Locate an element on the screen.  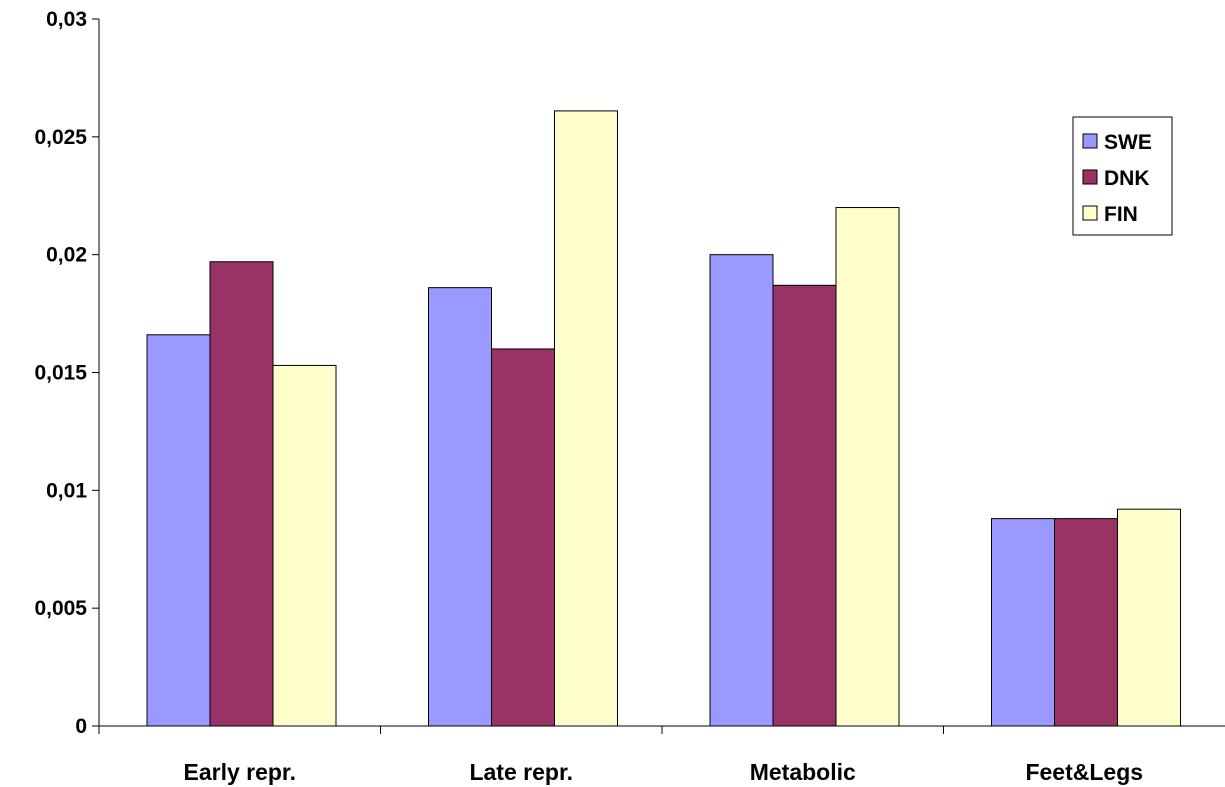
y-tick-label: 0 is located at coordinates (81, 726).